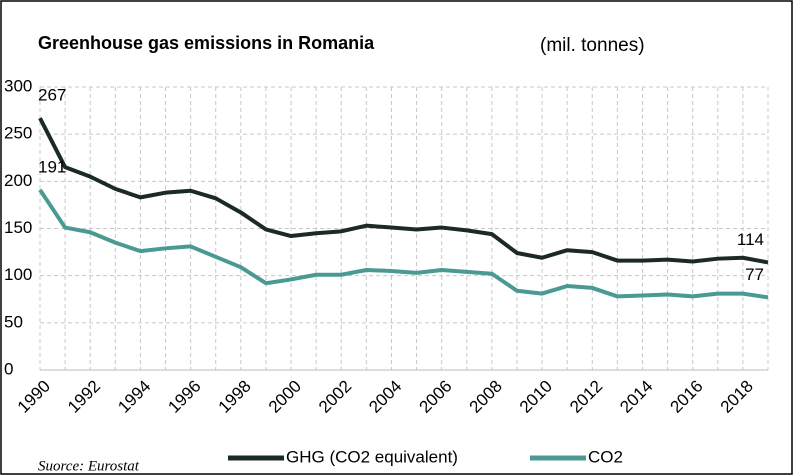  I want to click on x-tick-label: 2012, so click(586, 397).